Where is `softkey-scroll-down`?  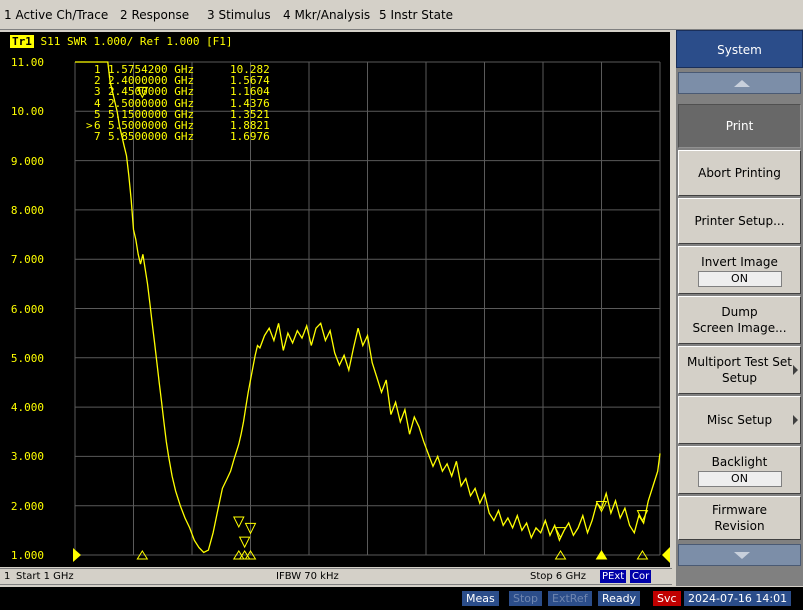
softkey-scroll-down is located at coordinates (739, 555).